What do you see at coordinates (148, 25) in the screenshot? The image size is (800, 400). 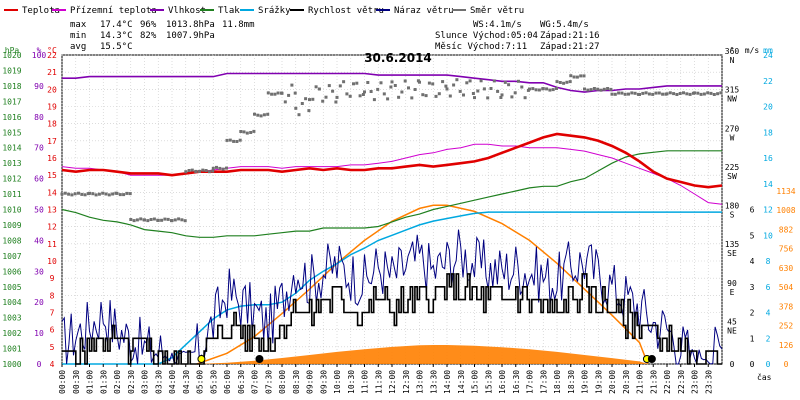 I see `stat-max-hum: 96%` at bounding box center [148, 25].